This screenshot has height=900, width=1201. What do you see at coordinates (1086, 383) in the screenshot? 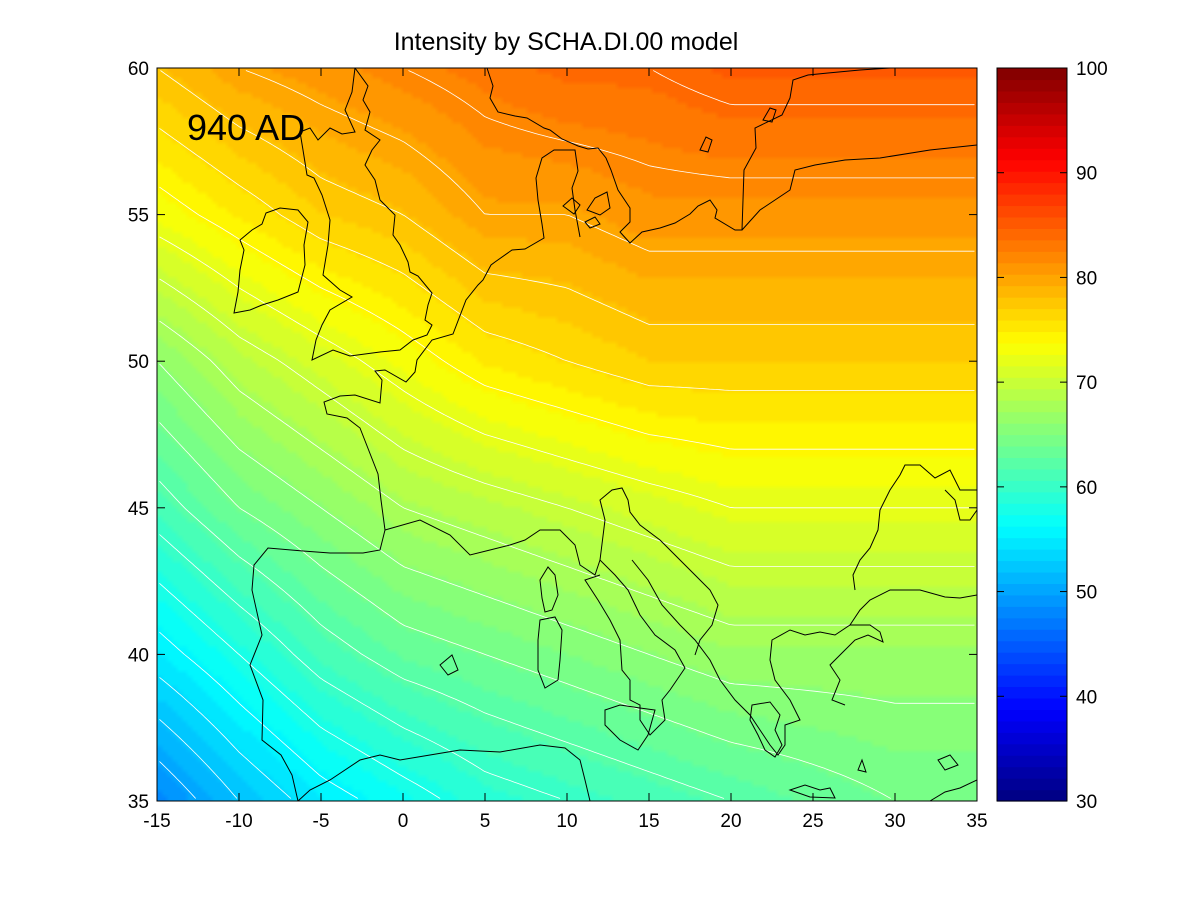
I see `colorbar-tick-label: 70` at bounding box center [1086, 383].